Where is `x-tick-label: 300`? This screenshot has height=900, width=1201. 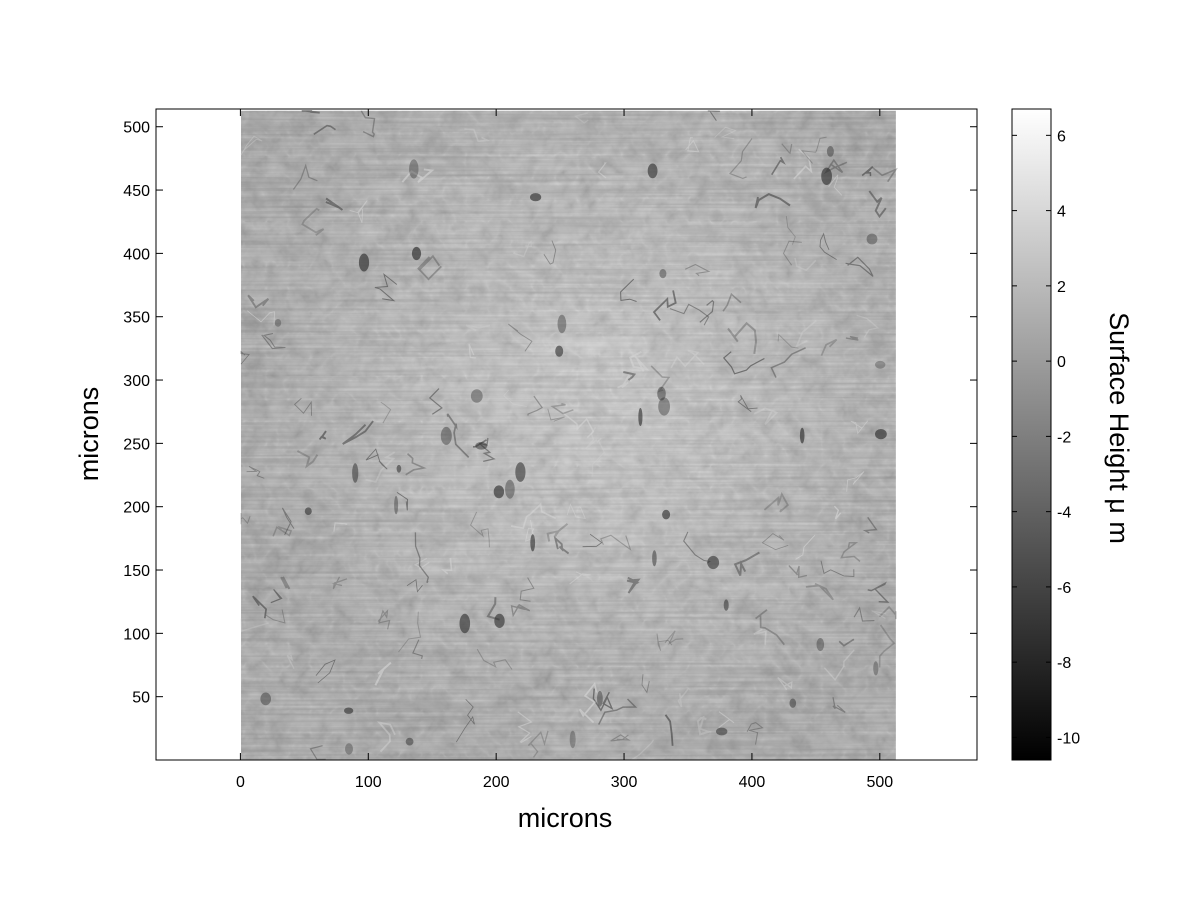 x-tick-label: 300 is located at coordinates (624, 782).